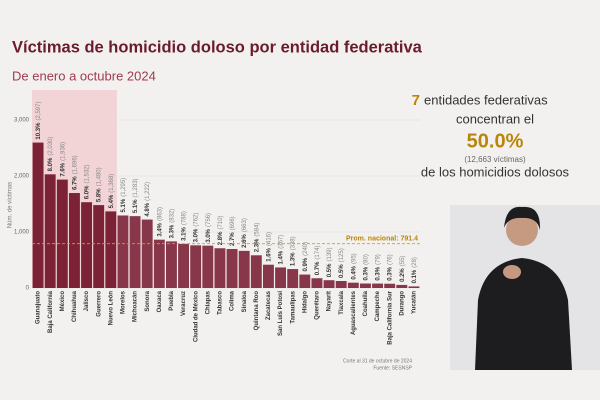  I want to click on y-tick-label: 2,000, so click(22, 177).